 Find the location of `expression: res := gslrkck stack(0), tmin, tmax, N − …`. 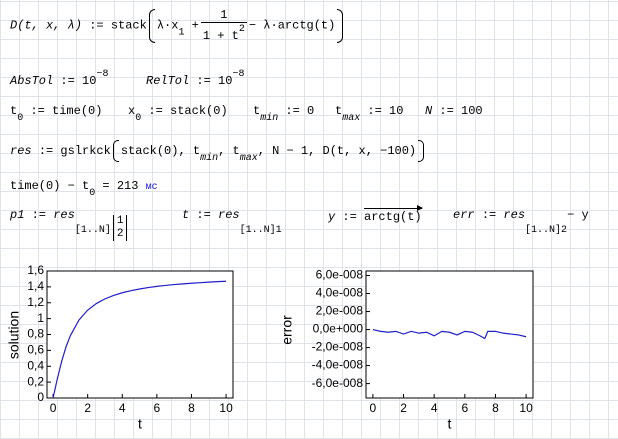

expression: res := gslrkck stack(0), tmin, tmax, N − … is located at coordinates (218, 153).